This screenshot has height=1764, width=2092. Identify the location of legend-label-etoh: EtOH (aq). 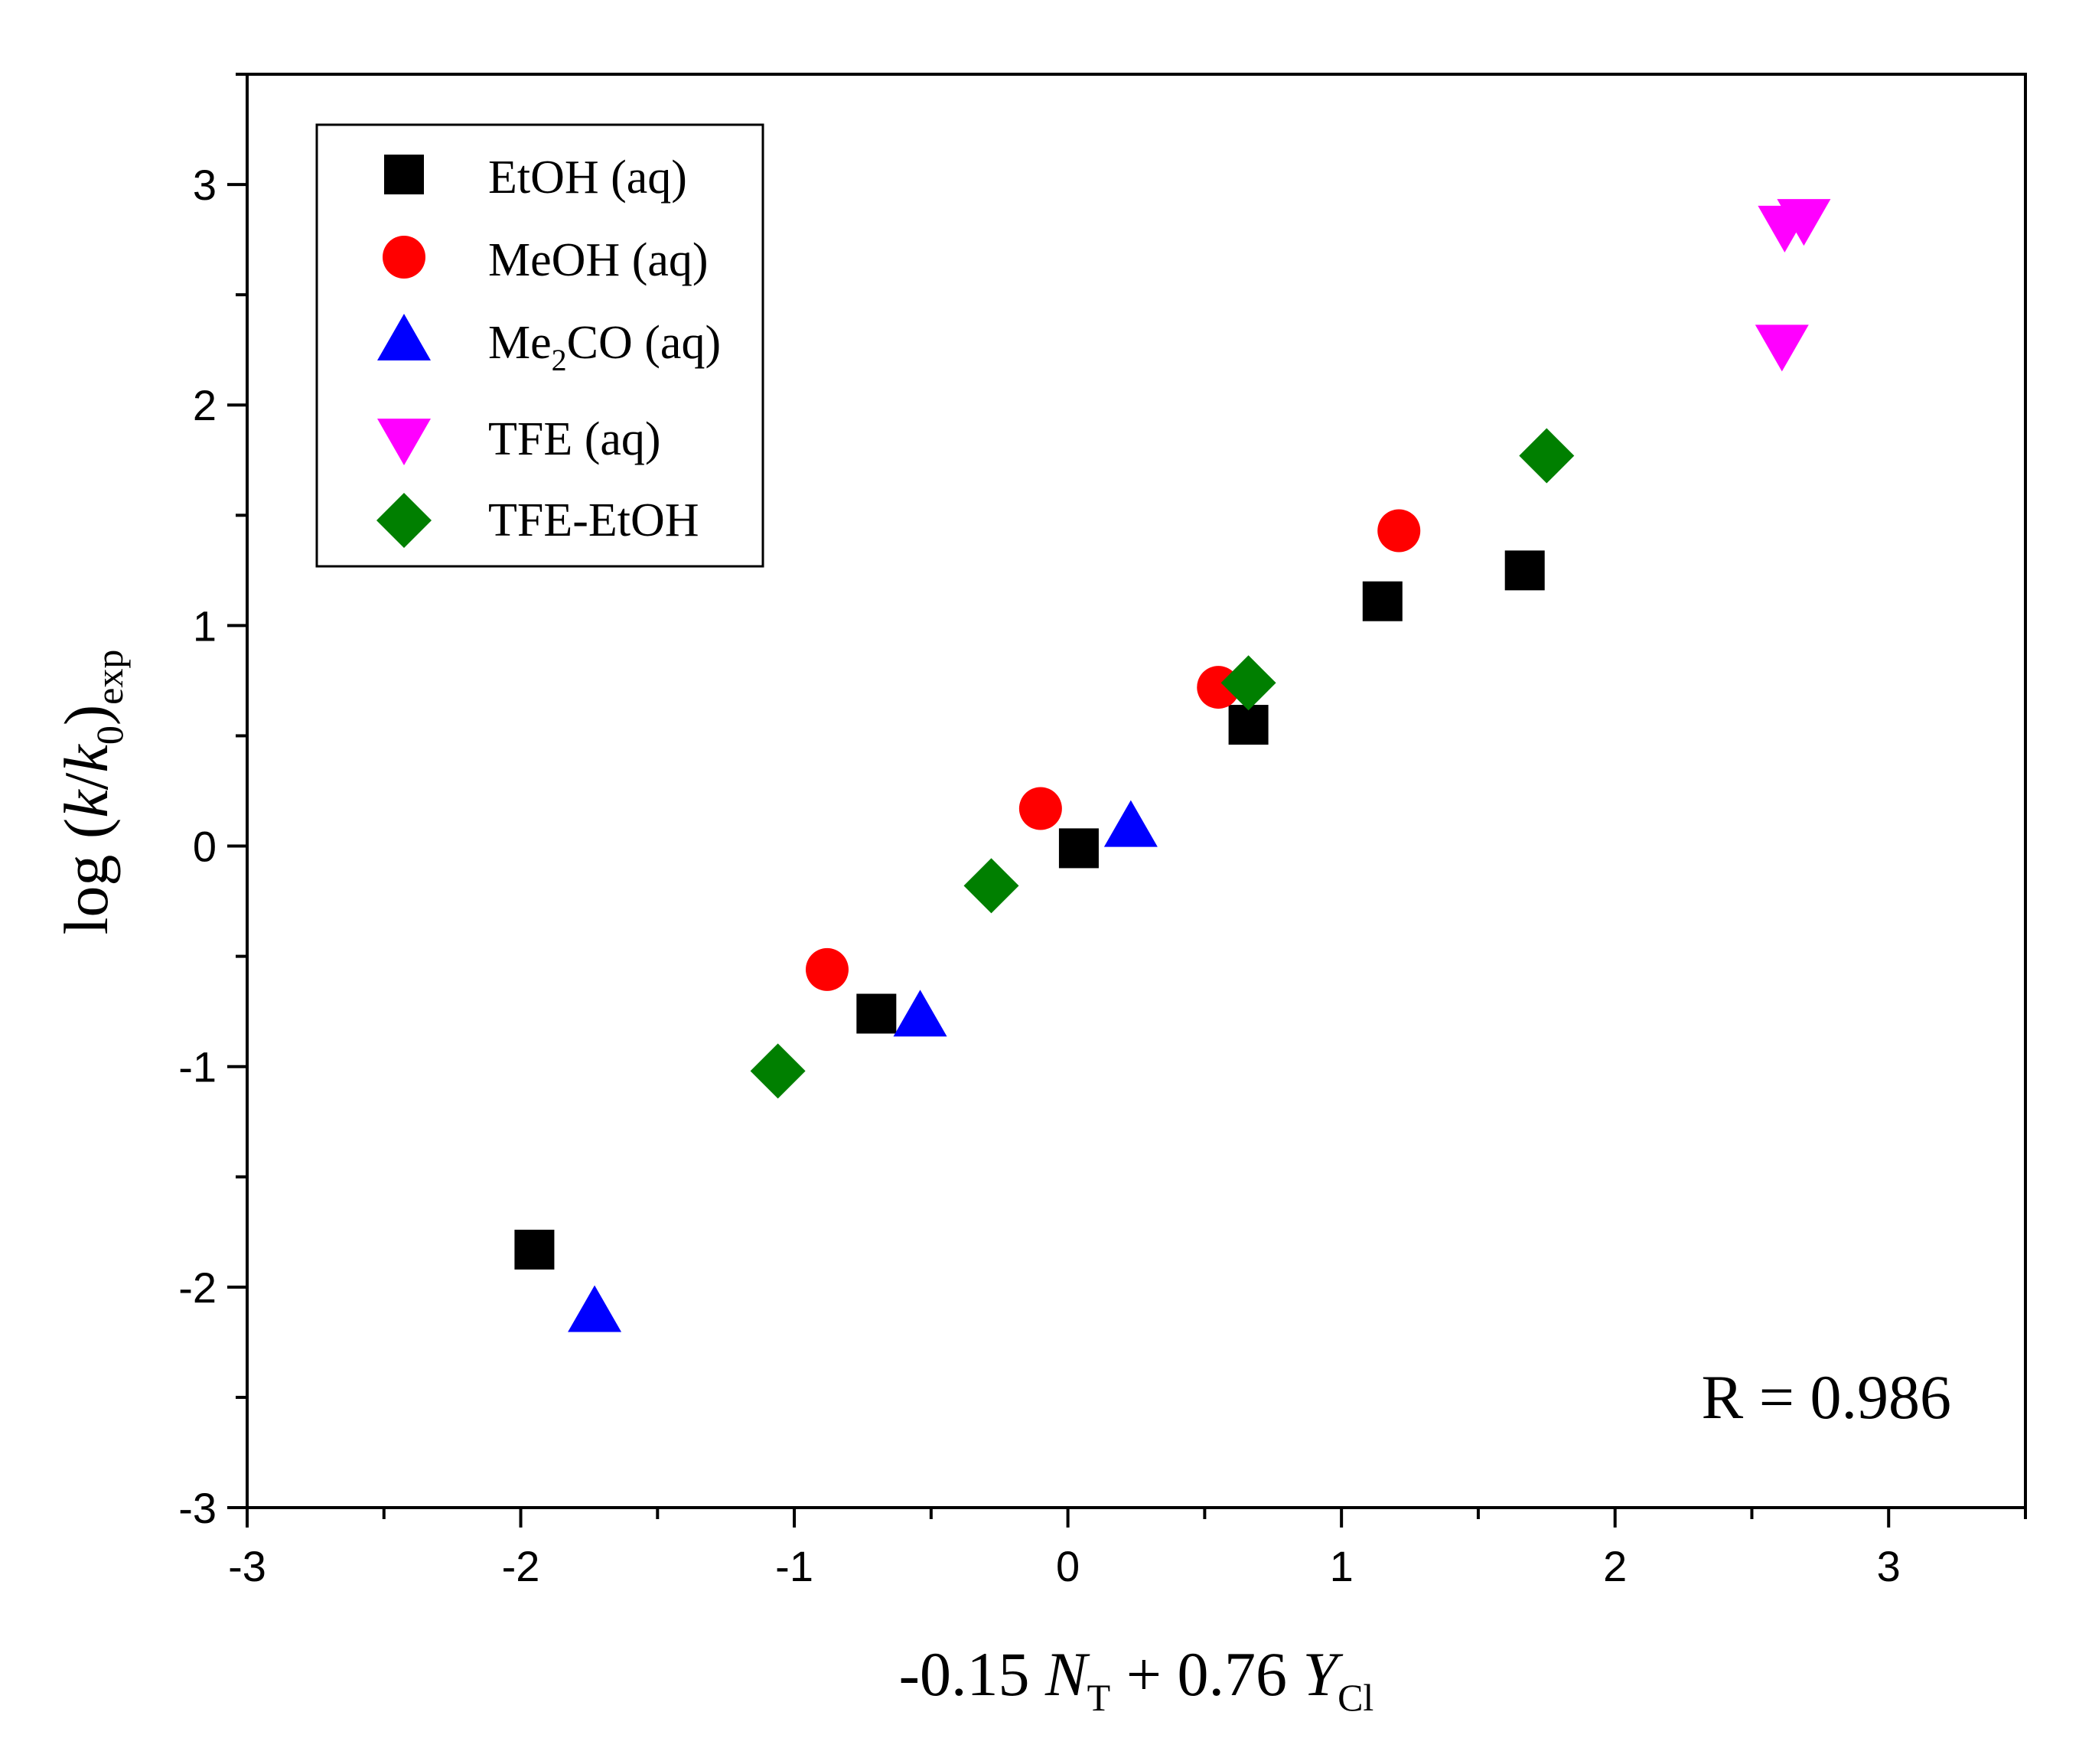
(587, 178).